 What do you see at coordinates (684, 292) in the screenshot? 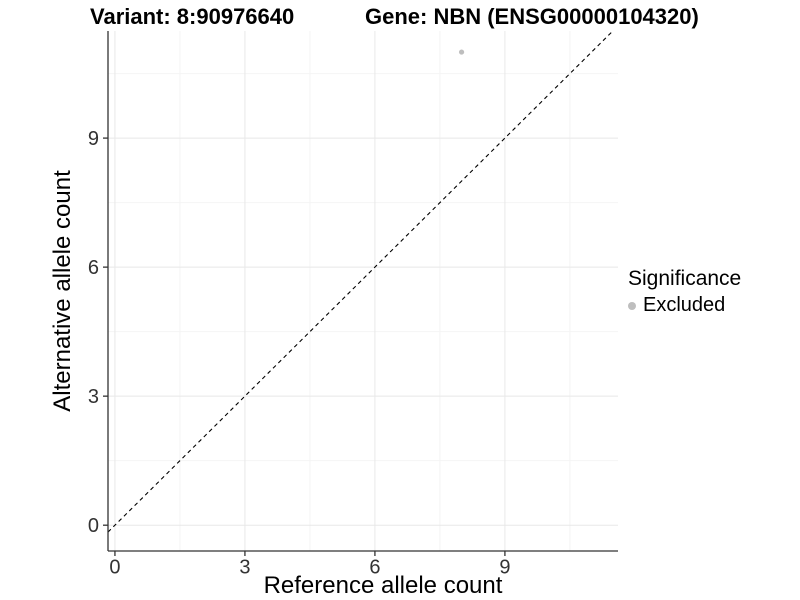
I see `legend: Significance Excluded` at bounding box center [684, 292].